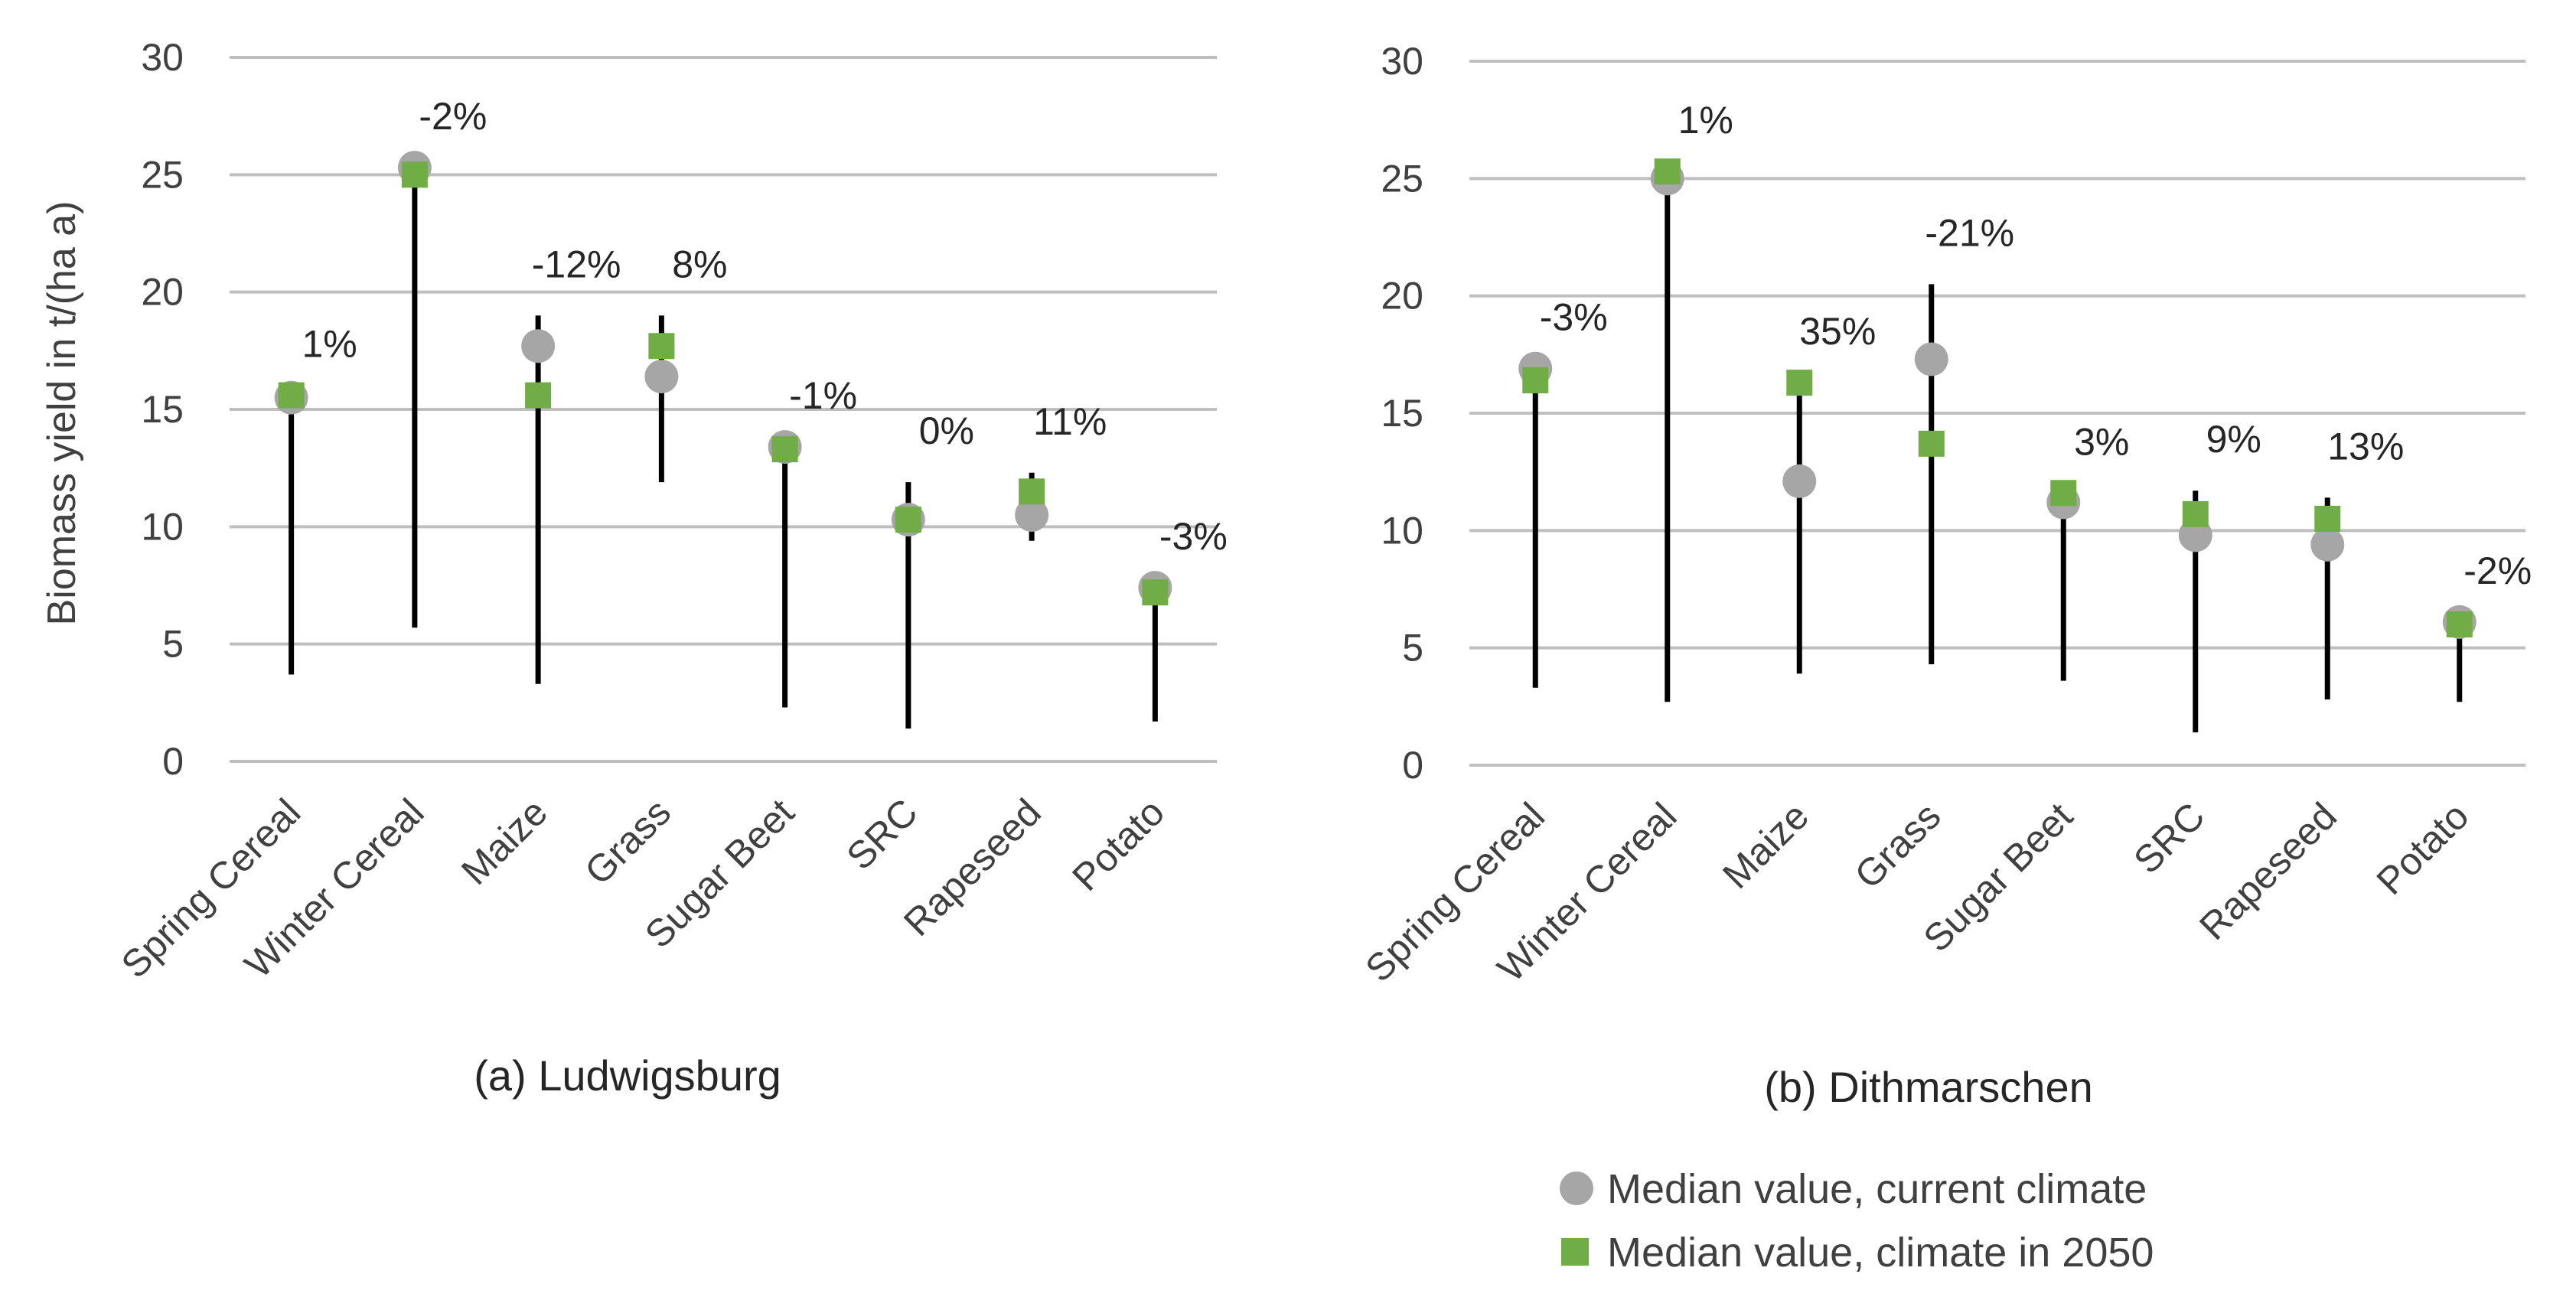 The height and width of the screenshot is (1297, 2576). I want to click on change-label: 8%, so click(699, 264).